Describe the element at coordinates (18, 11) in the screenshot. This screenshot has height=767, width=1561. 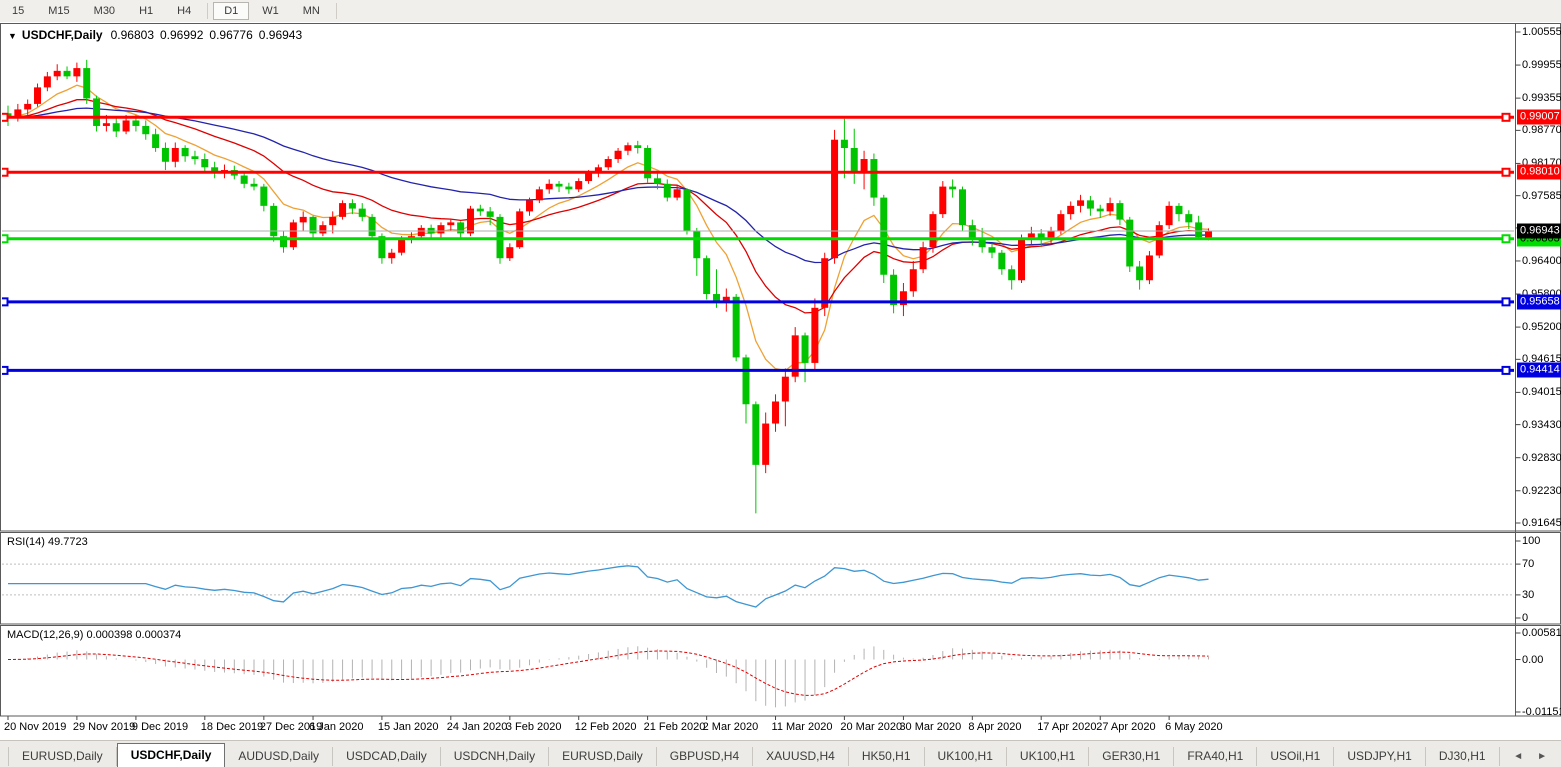
I see `timeframe-button-15: 15` at that location.